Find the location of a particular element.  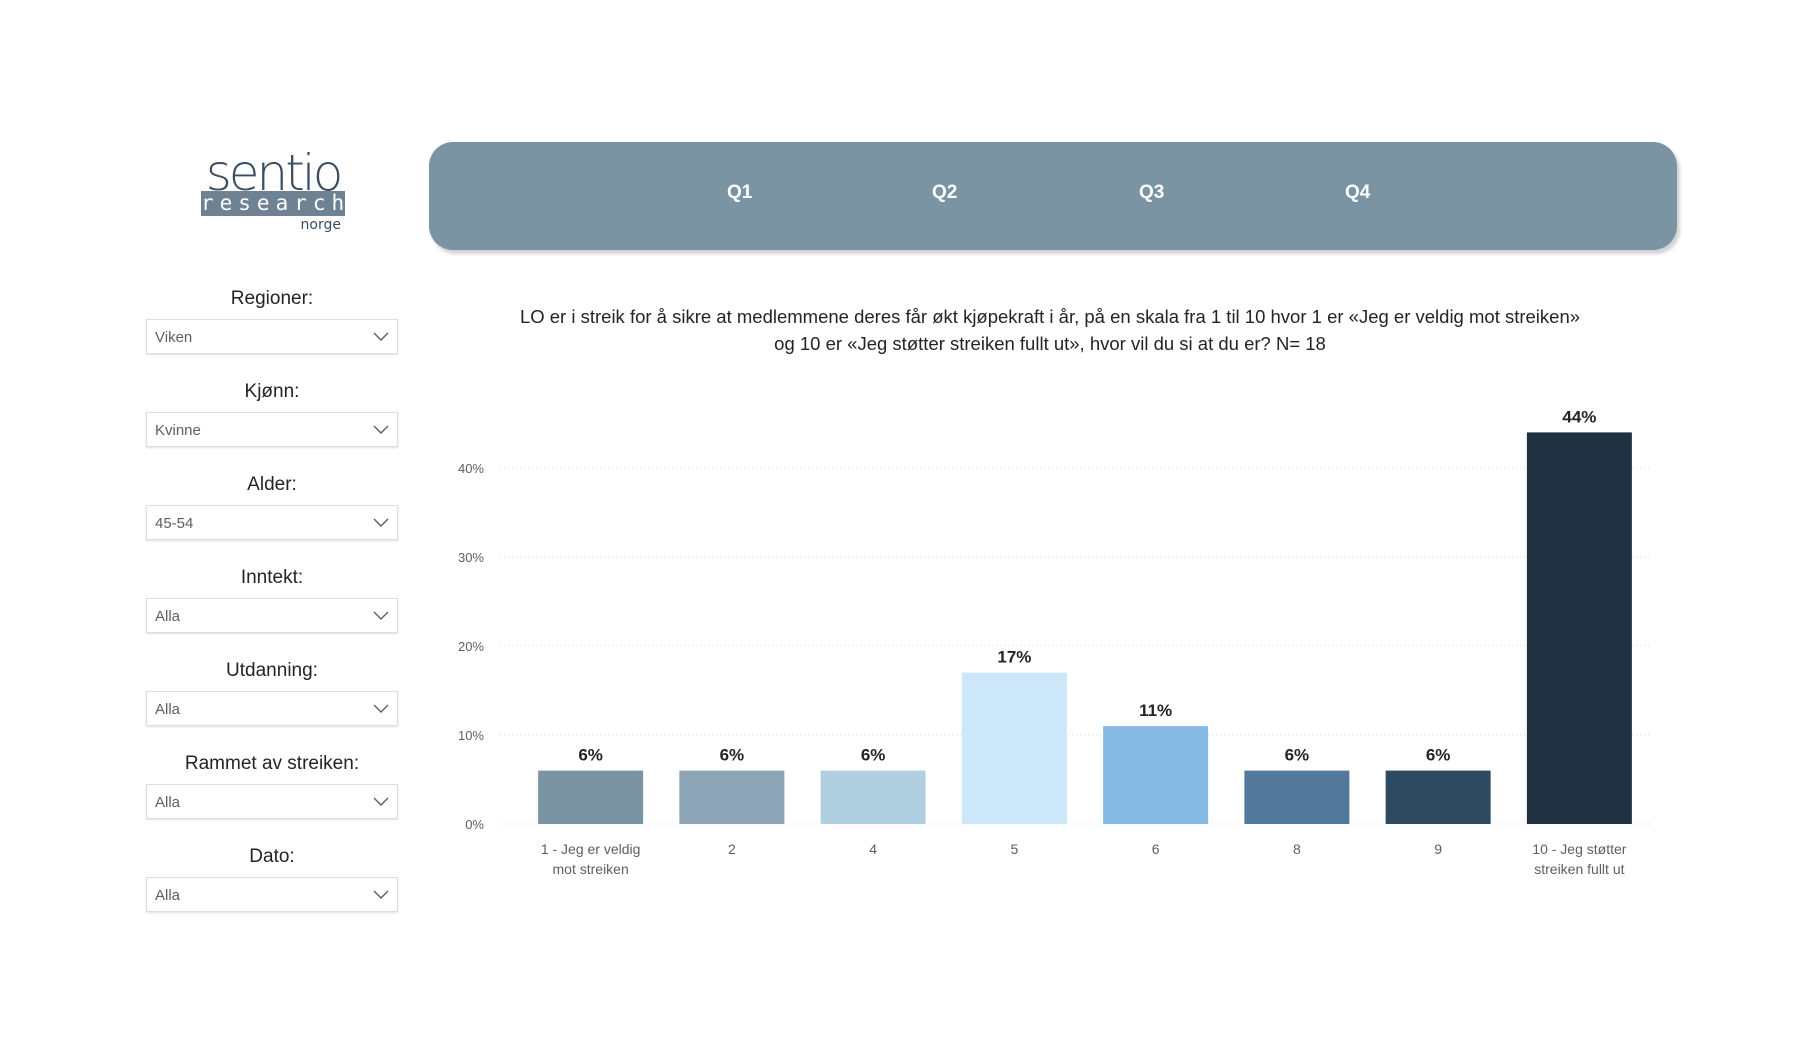

filter-label: Kjønn: is located at coordinates (272, 391).